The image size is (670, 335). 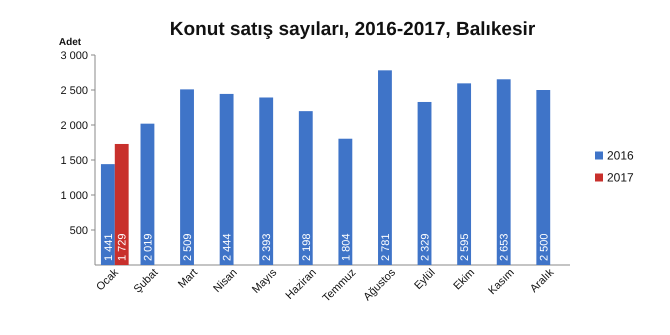 I want to click on data-label: 2 509, so click(x=188, y=247).